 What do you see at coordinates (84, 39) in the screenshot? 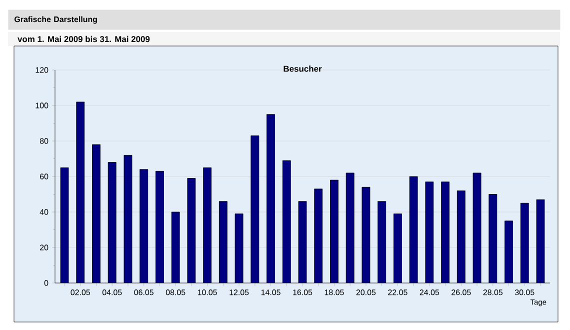
I see `chart-subtitle: vom 1. Mai 2009 bis 31. Mai 2009` at bounding box center [84, 39].